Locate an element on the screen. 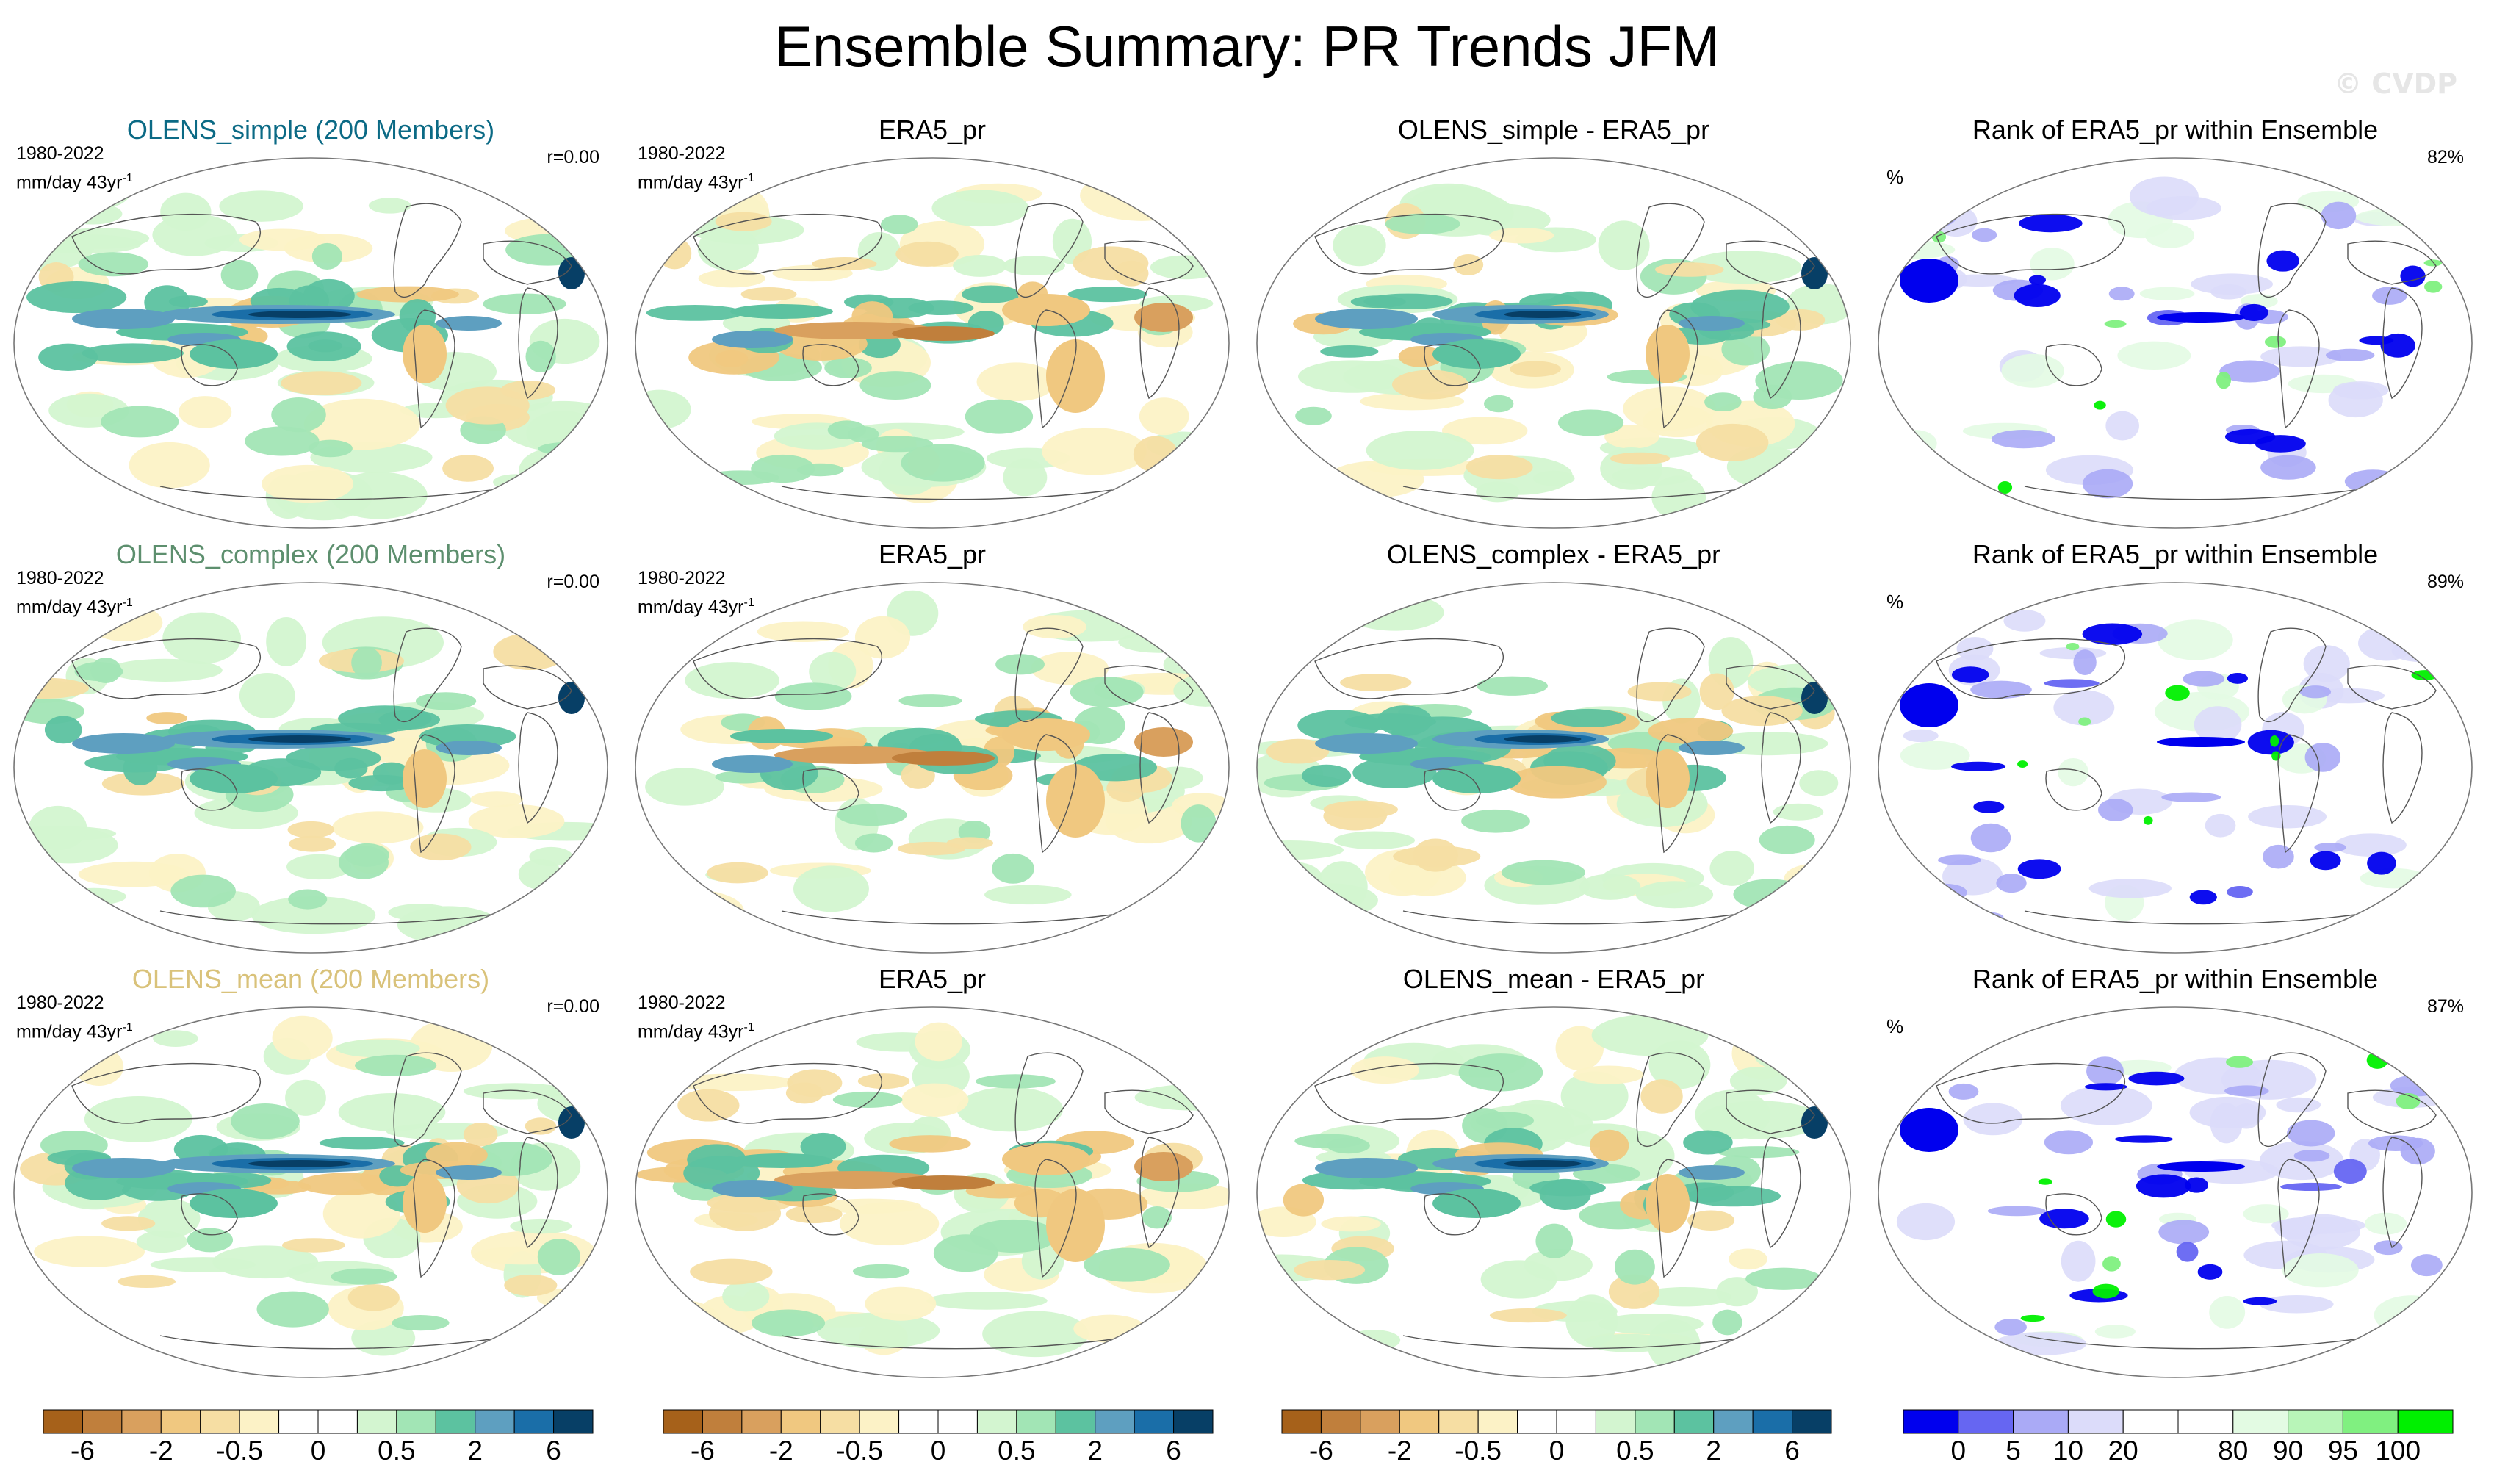 Image resolution: width=2494 pixels, height=1484 pixels. colorbar-label: 0 is located at coordinates (318, 1451).